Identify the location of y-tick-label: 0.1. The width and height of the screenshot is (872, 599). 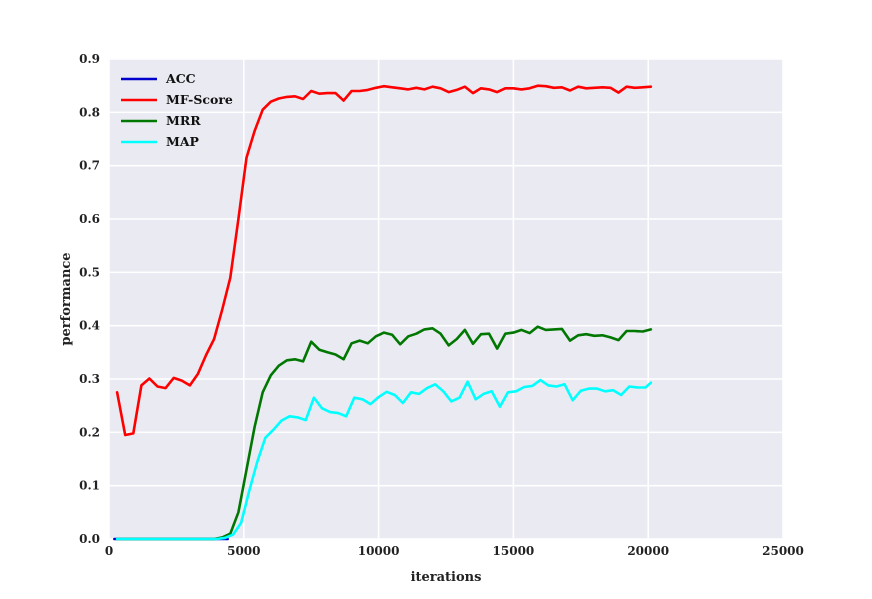
(89, 486).